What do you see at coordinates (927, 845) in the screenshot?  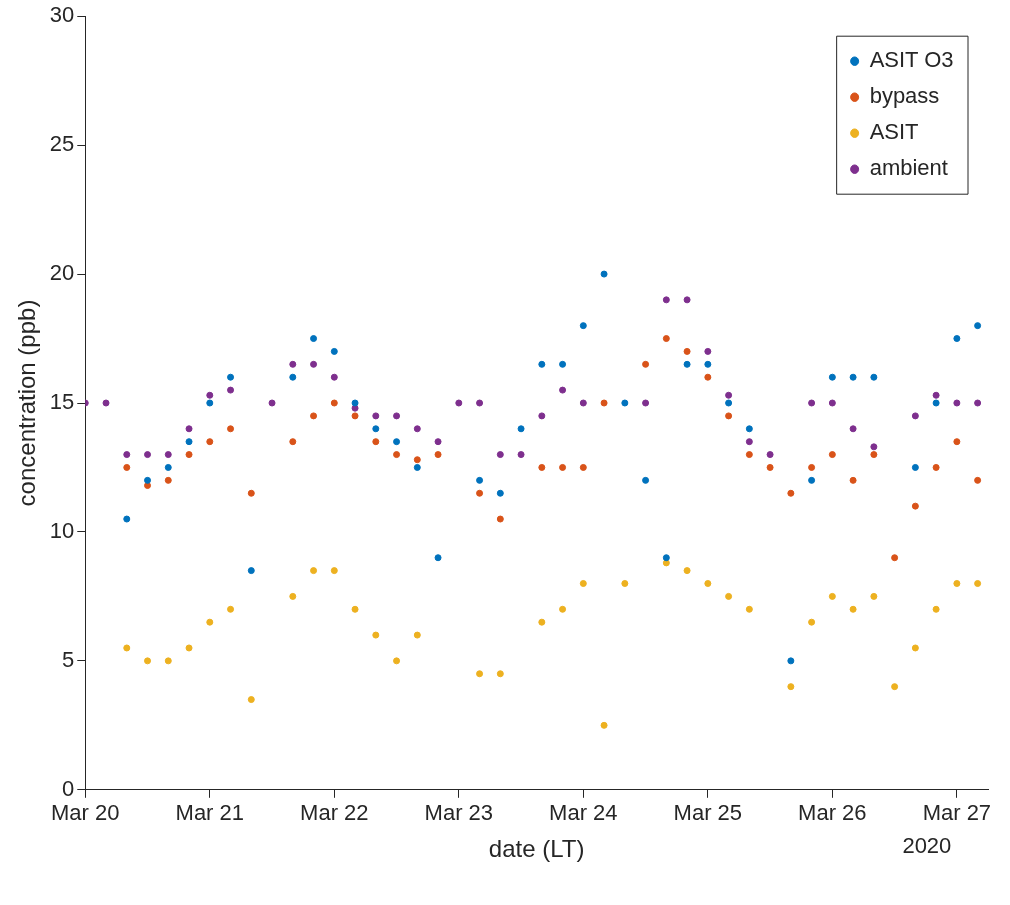 I see `text: 2020` at bounding box center [927, 845].